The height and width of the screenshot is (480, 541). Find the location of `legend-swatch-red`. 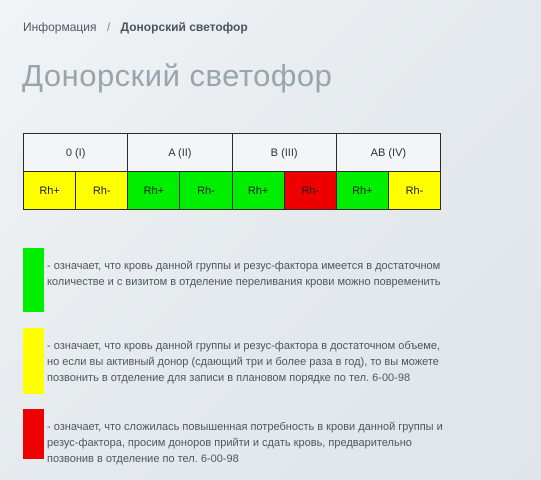

legend-swatch-red is located at coordinates (33, 434).